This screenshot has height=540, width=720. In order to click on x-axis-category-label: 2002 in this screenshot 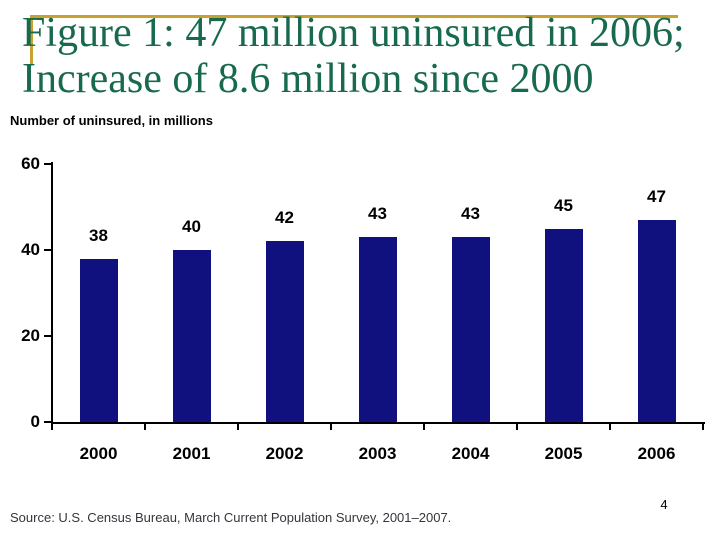, I will do `click(284, 453)`.